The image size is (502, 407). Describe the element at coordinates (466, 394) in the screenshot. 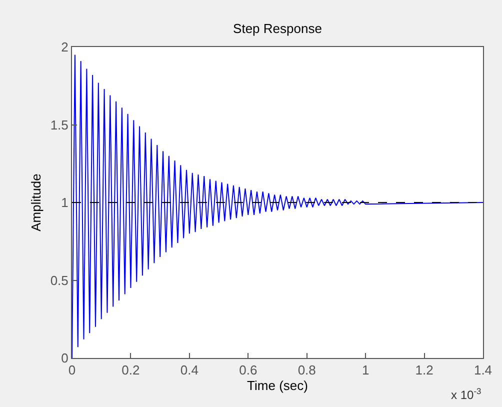

I see `text: x 10$^{-3}$` at that location.